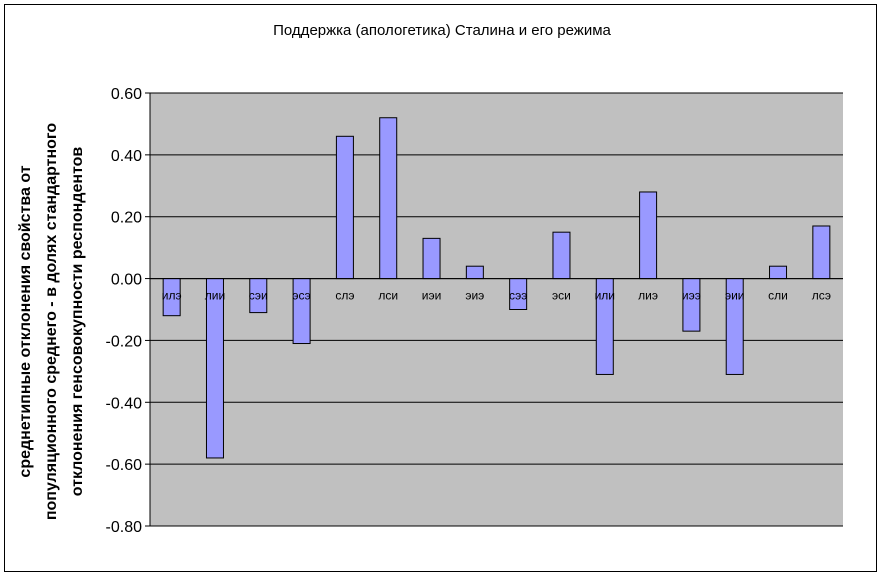  Describe the element at coordinates (25, 321) in the screenshot. I see `y-axis-title-line: среднетипные отклонения свойства от` at that location.